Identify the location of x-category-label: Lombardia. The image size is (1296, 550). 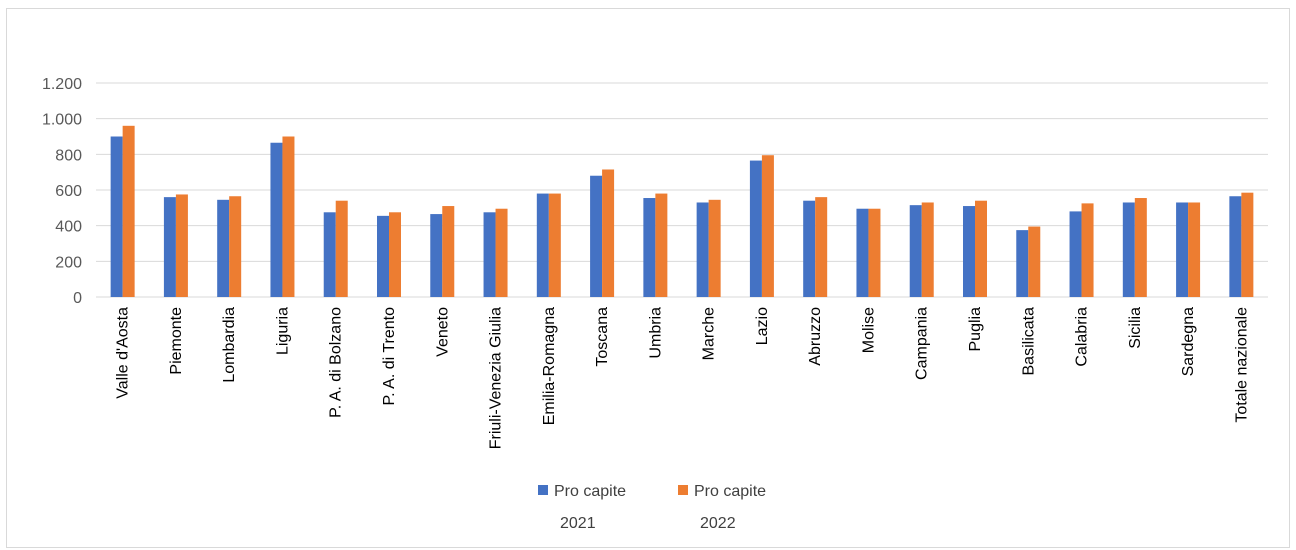
(229, 345).